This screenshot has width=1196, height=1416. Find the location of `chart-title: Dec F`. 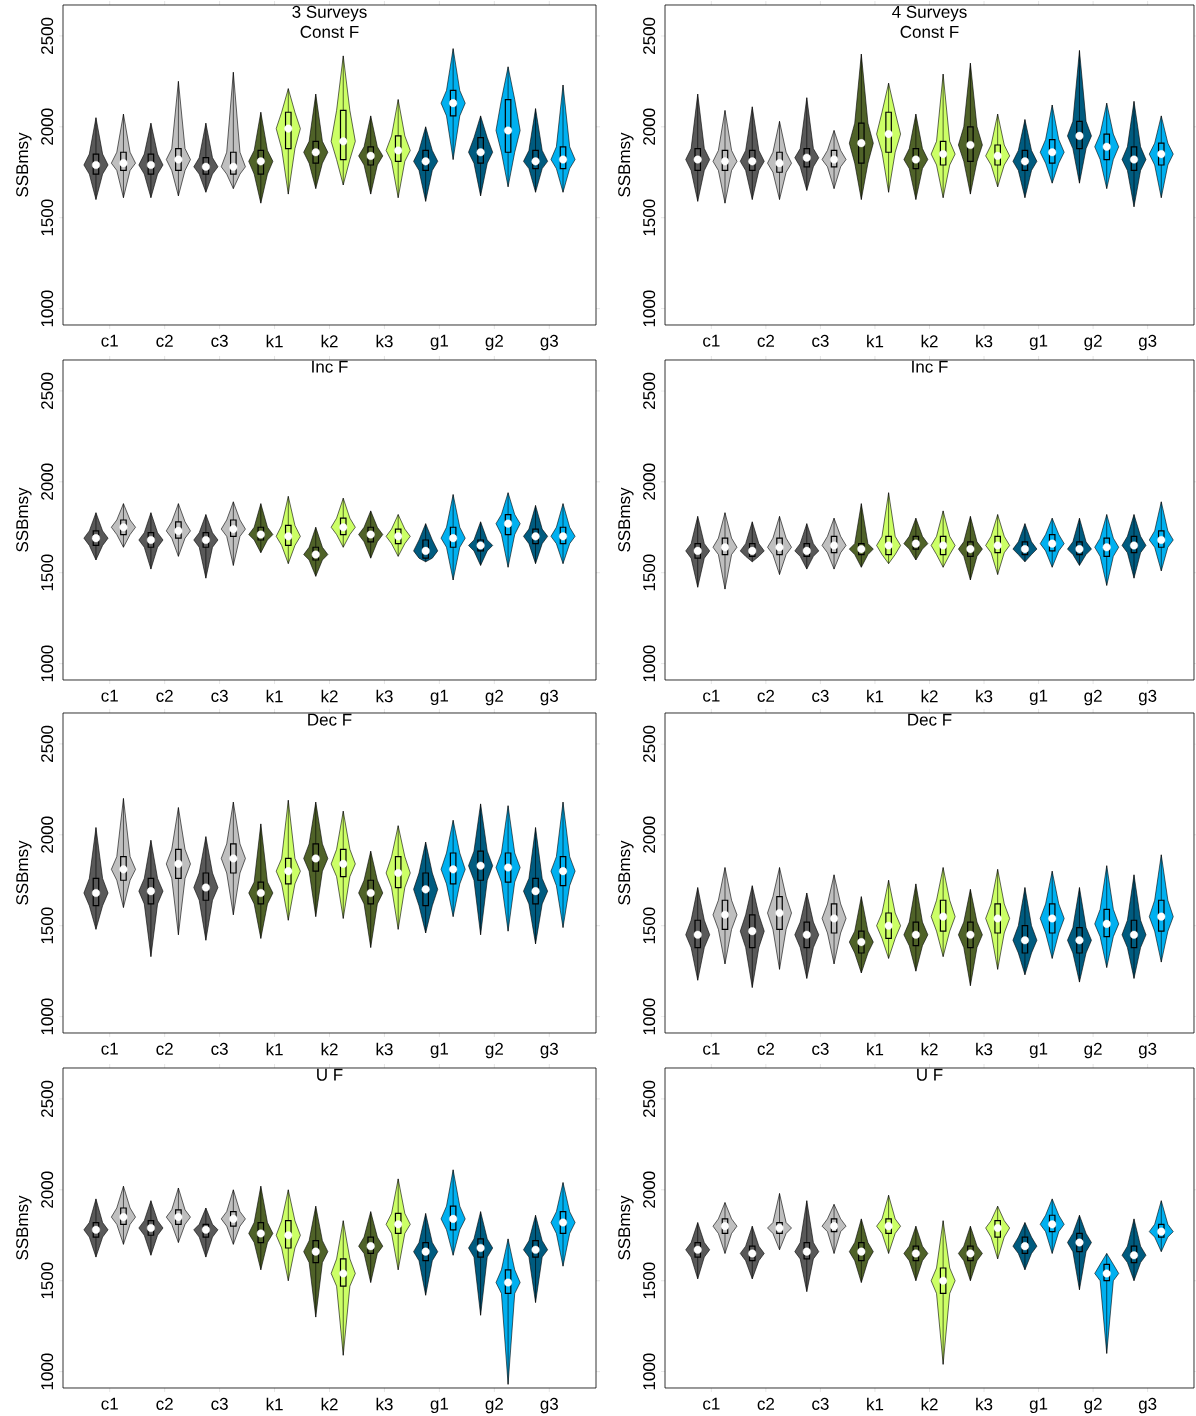

chart-title: Dec F is located at coordinates (330, 719).